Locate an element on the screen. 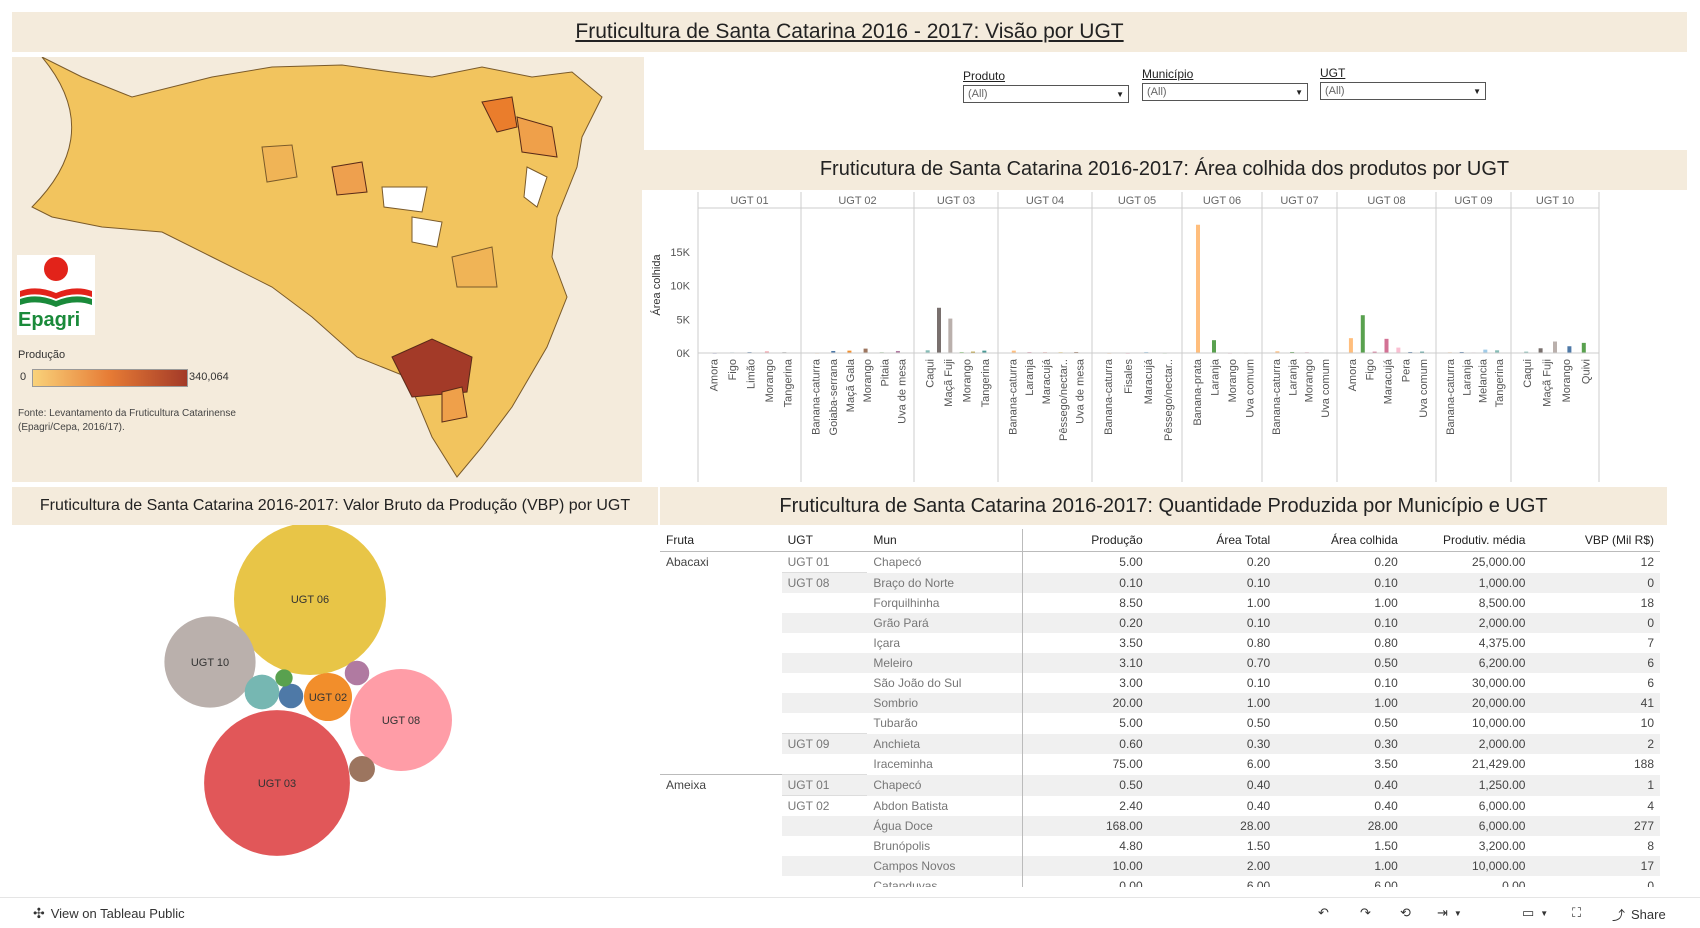 The width and height of the screenshot is (1700, 928). table-cell: Braço do Norte is located at coordinates (945, 582).